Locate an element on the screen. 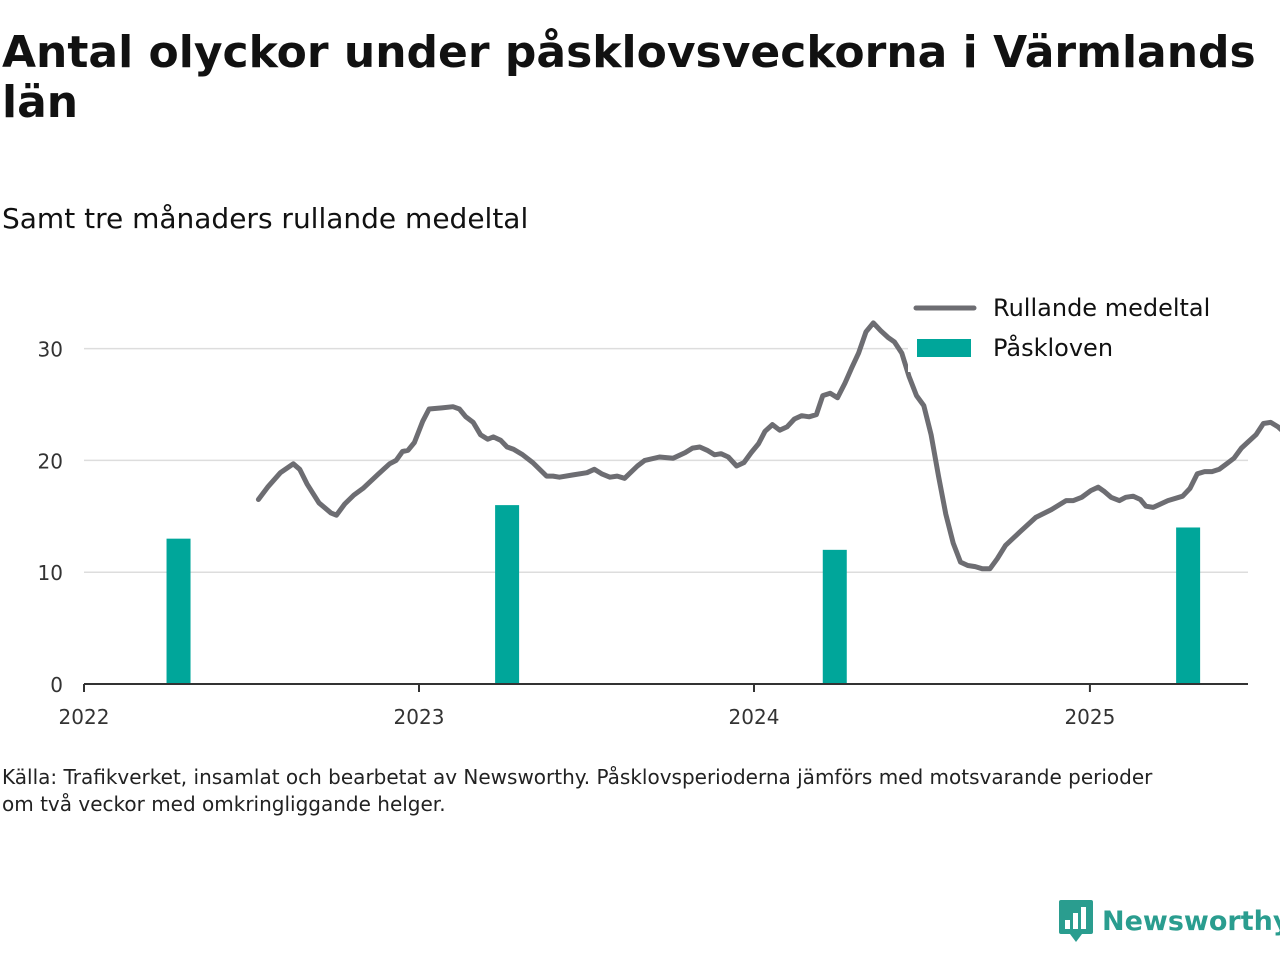  chart-subtitle: Samt tre månaders rullande medeltal is located at coordinates (265, 218).